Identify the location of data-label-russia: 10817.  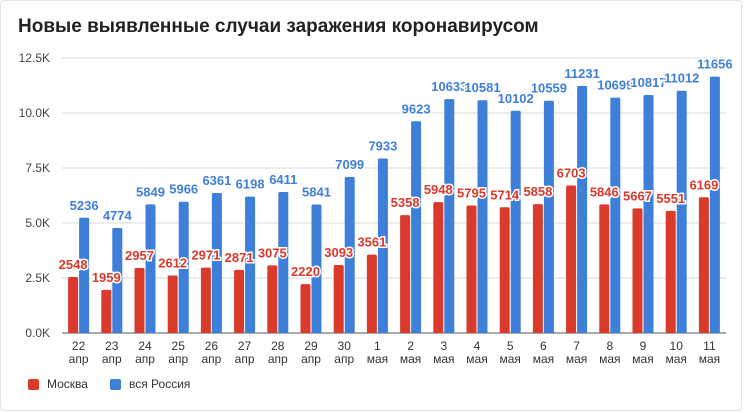
(648, 82).